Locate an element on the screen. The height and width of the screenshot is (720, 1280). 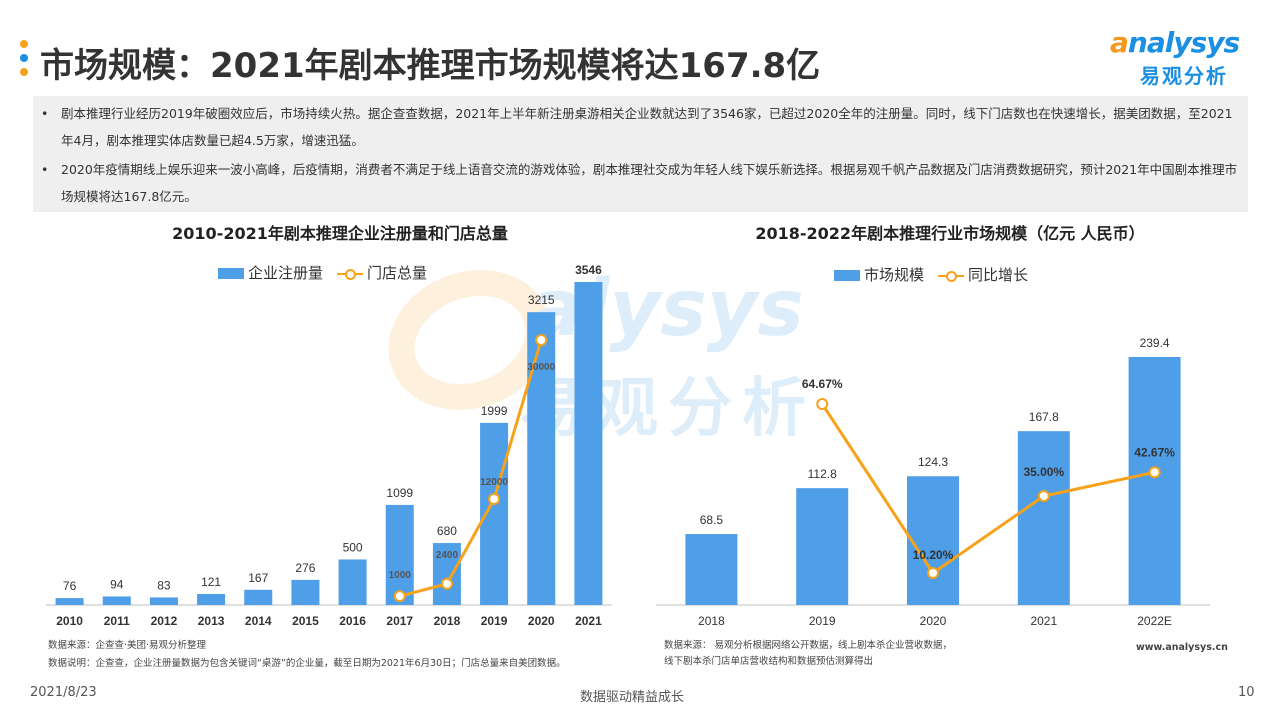
x-tick-label: 2017 is located at coordinates (399, 621).